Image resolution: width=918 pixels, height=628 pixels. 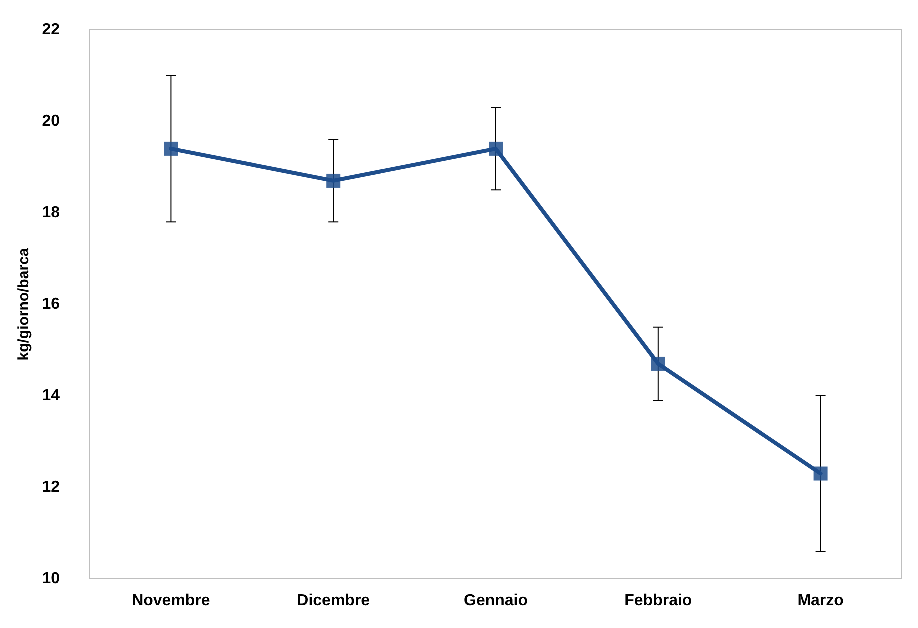 I want to click on x-tick-label: Novembre, so click(x=171, y=601).